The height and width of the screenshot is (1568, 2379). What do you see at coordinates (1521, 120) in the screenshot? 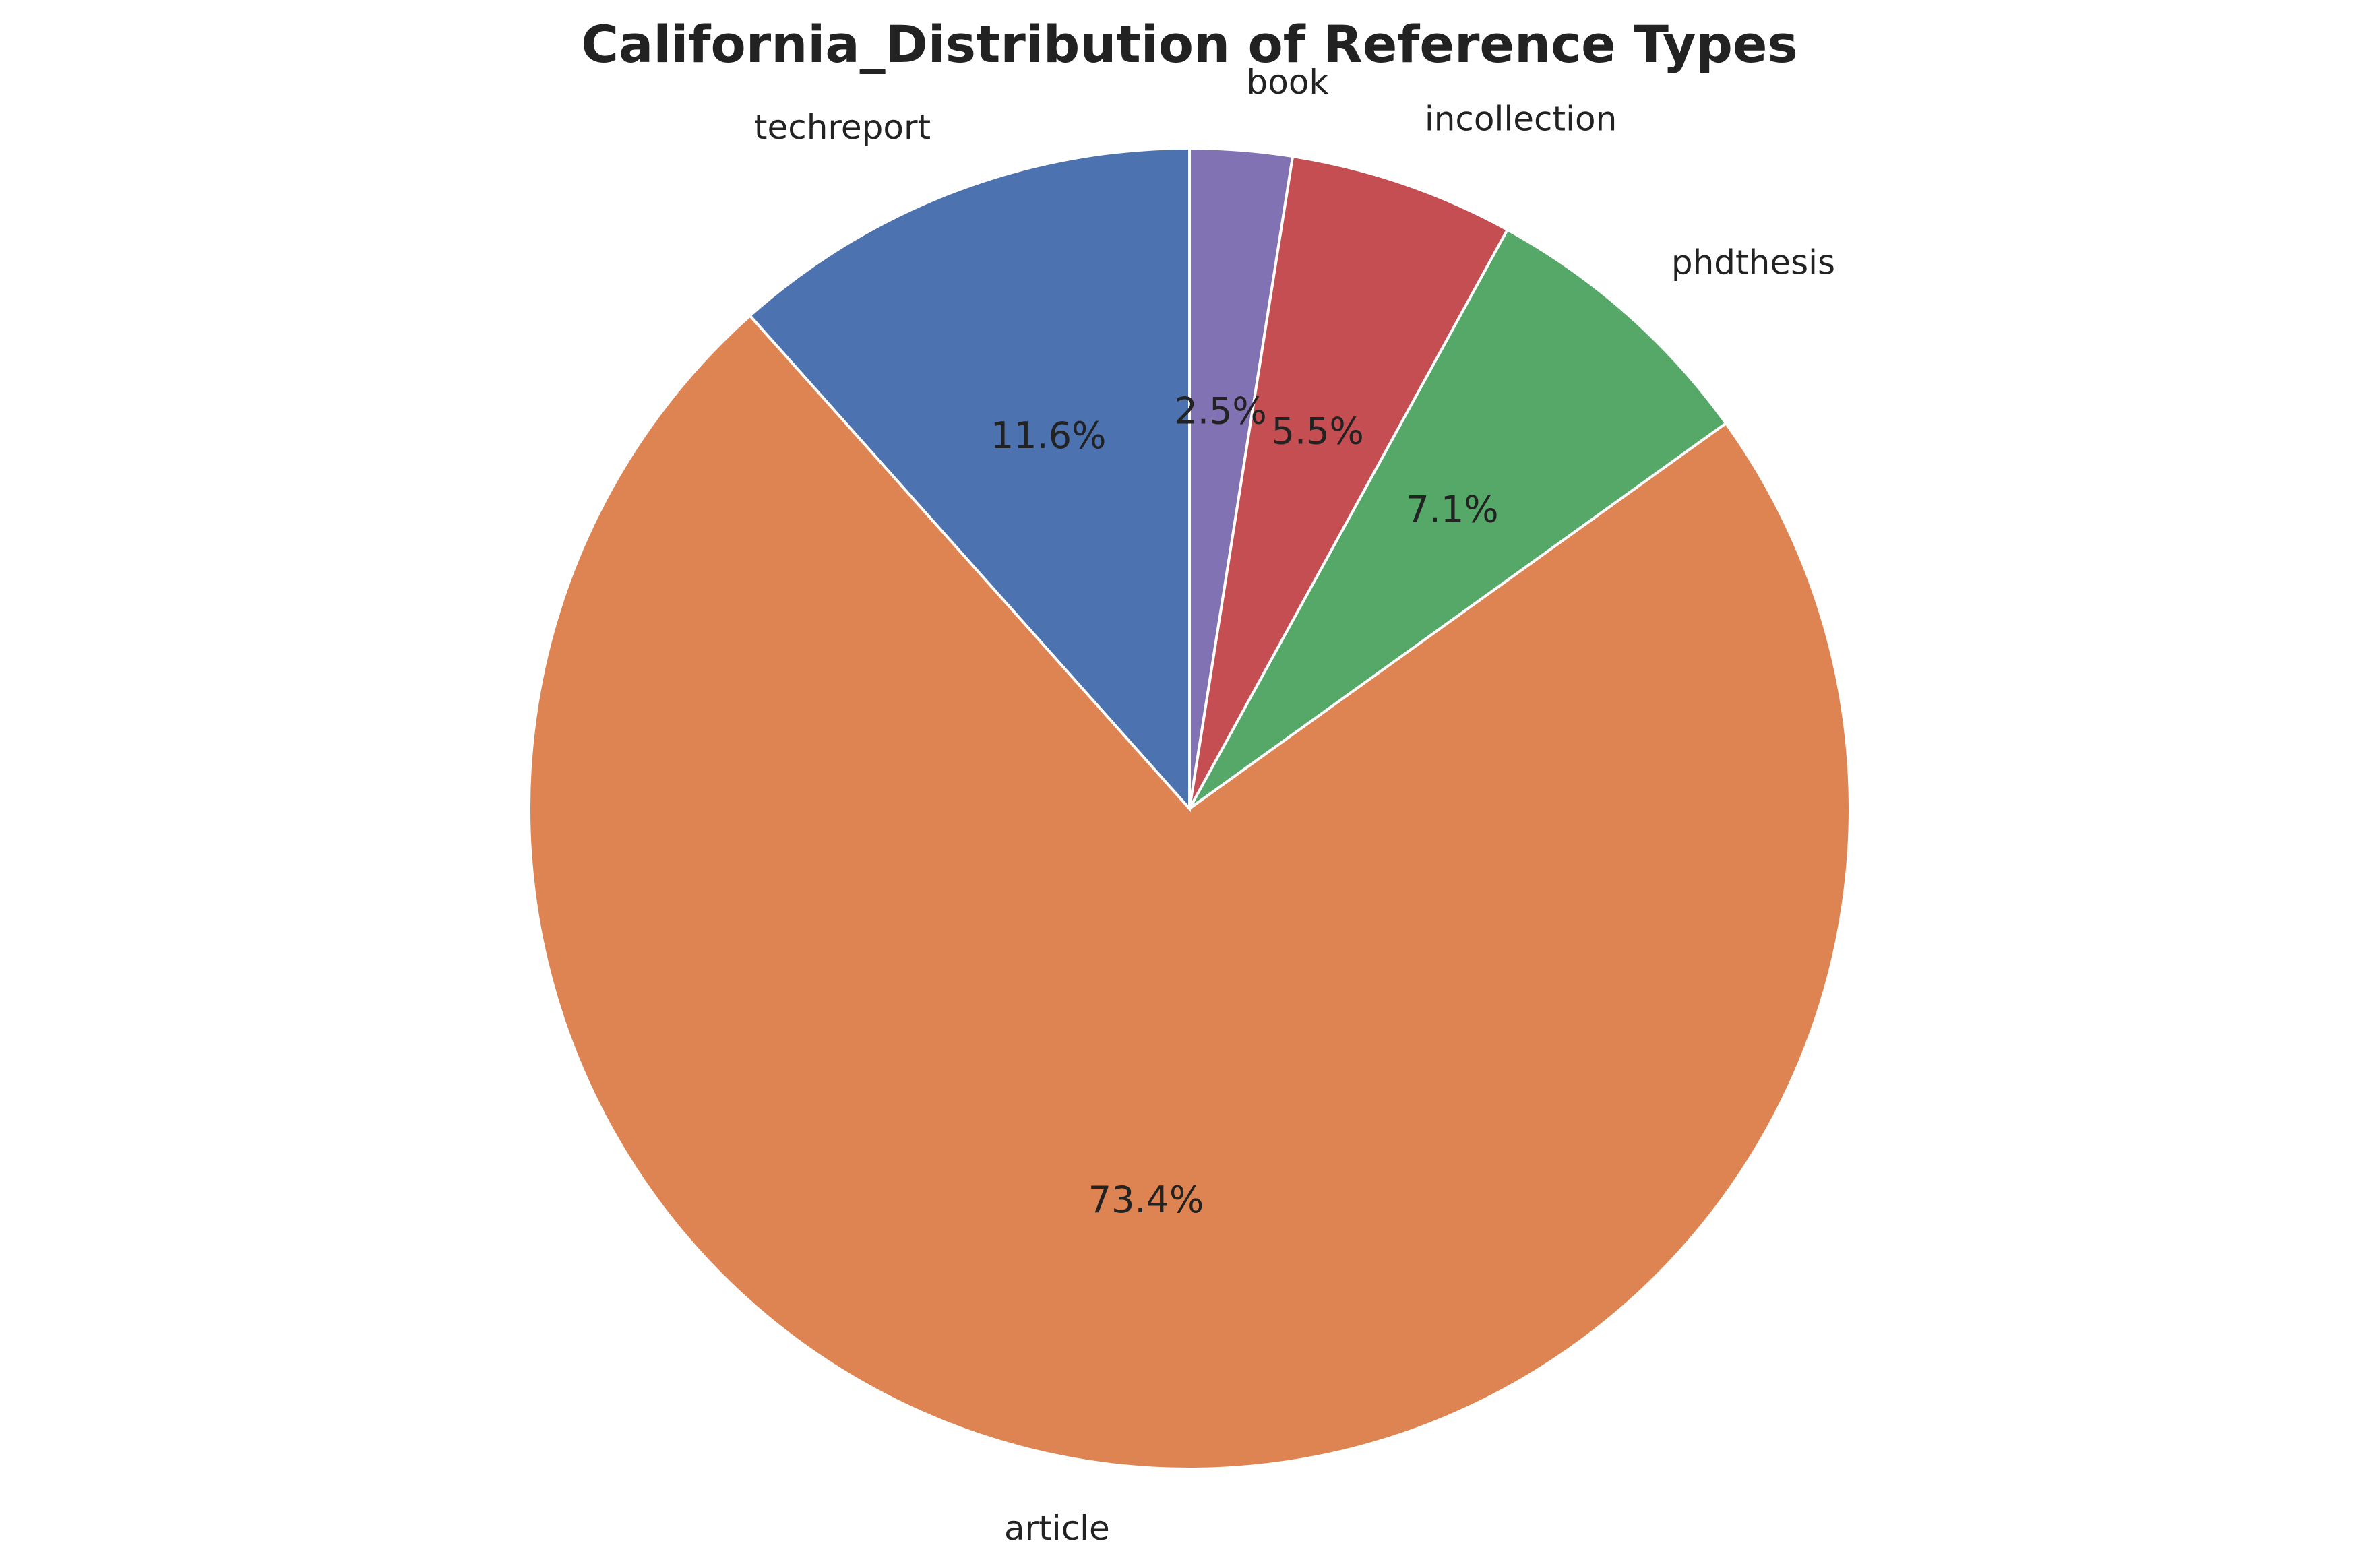
I see `slice-label-incollection: incollection` at bounding box center [1521, 120].